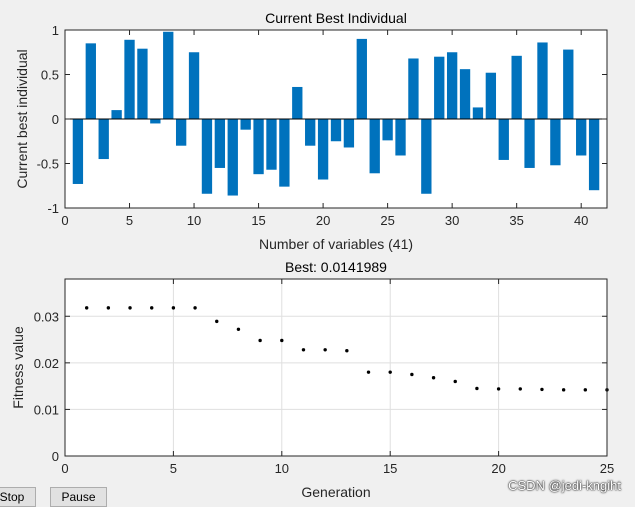 The height and width of the screenshot is (507, 635). Describe the element at coordinates (22, 118) in the screenshot. I see `bar-chart-ylabel: Current best individual` at that location.